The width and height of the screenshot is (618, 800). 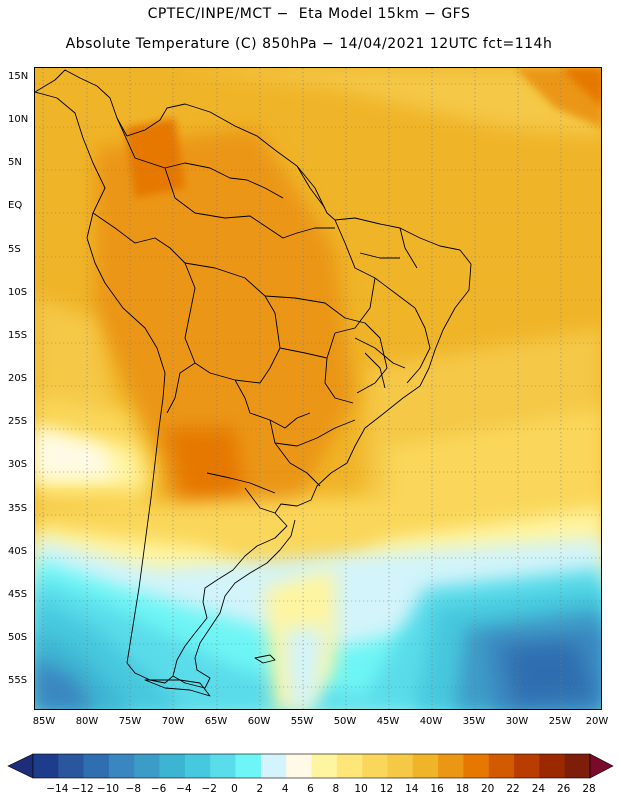 I want to click on colorbar-tick-label: 10, so click(x=361, y=789).